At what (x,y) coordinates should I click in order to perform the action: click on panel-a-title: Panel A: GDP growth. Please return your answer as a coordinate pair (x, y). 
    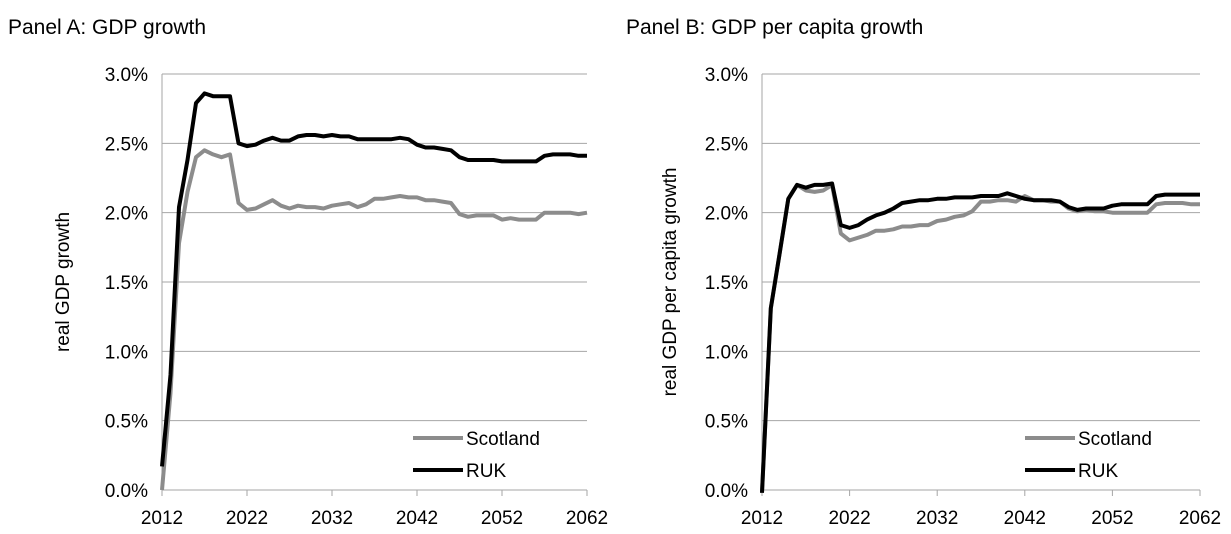
    Looking at the image, I should click on (107, 27).